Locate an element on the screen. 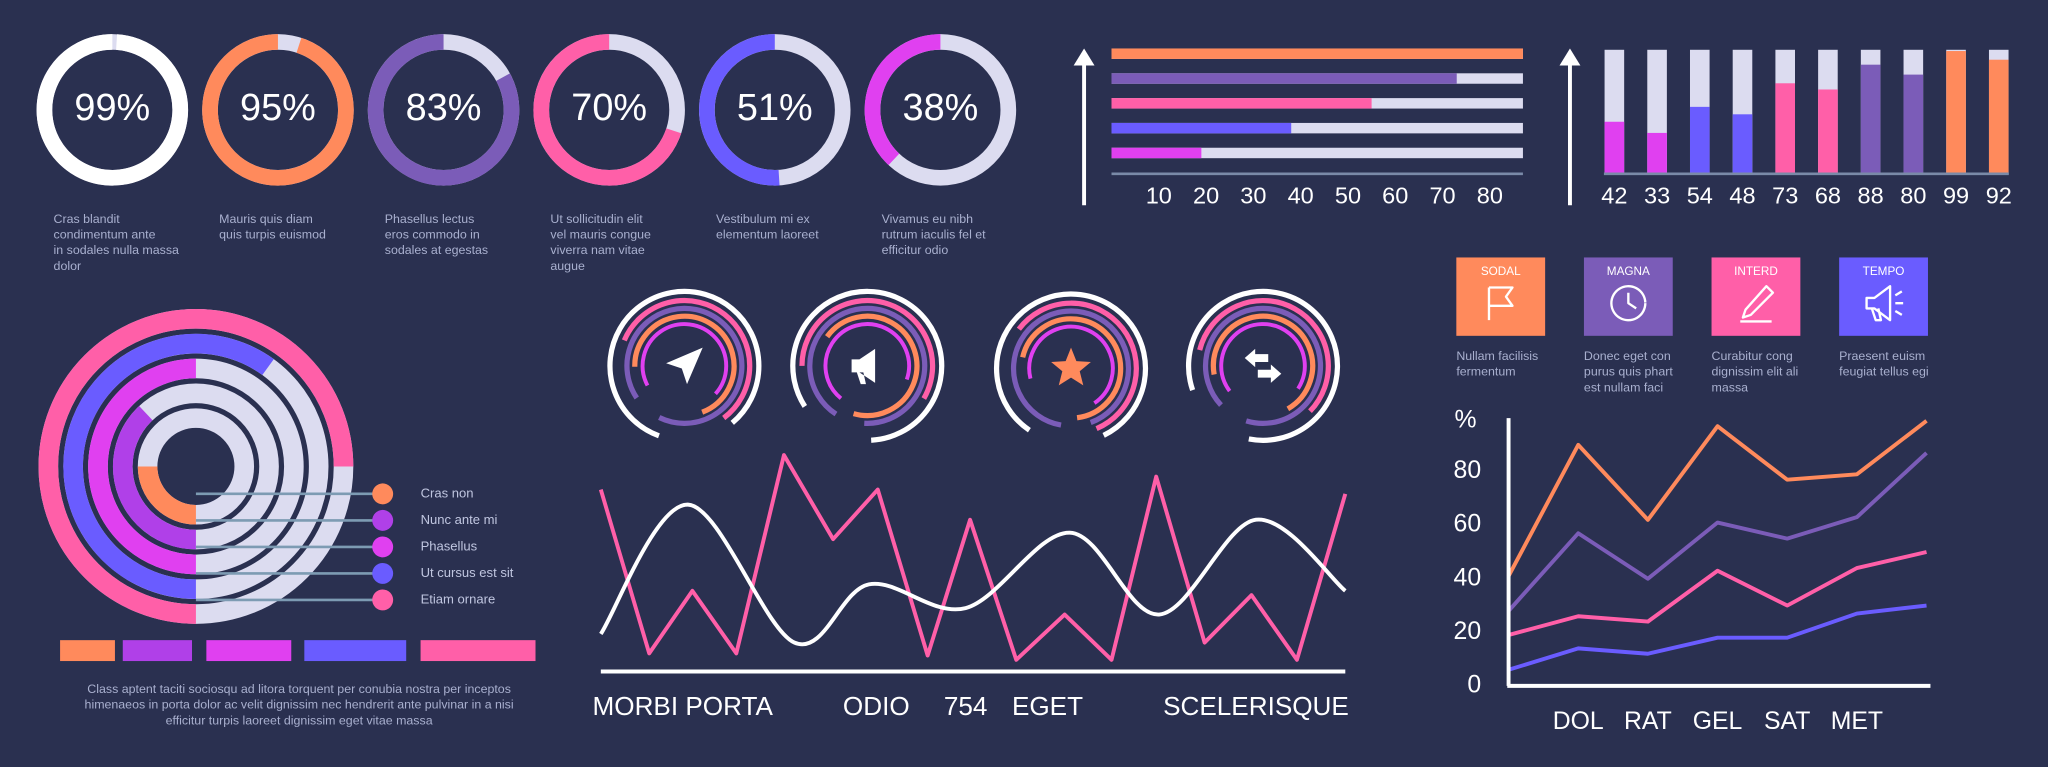  badge-label: TEMPO is located at coordinates (1884, 271).